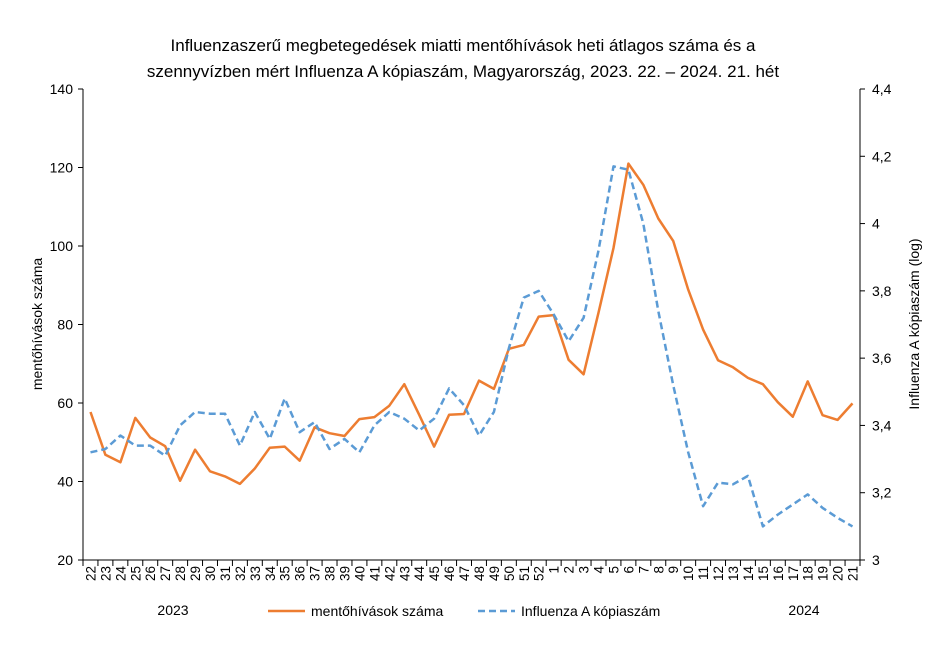 The image size is (927, 646). I want to click on x-tick-label: 14, so click(748, 574).